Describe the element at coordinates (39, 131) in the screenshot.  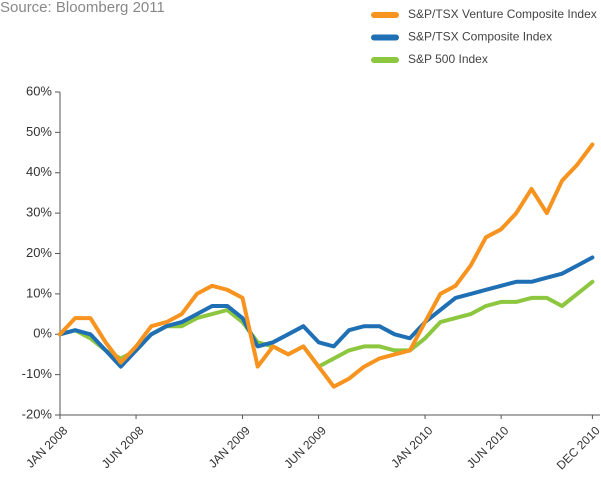
I see `y-tick-label: 50%` at that location.